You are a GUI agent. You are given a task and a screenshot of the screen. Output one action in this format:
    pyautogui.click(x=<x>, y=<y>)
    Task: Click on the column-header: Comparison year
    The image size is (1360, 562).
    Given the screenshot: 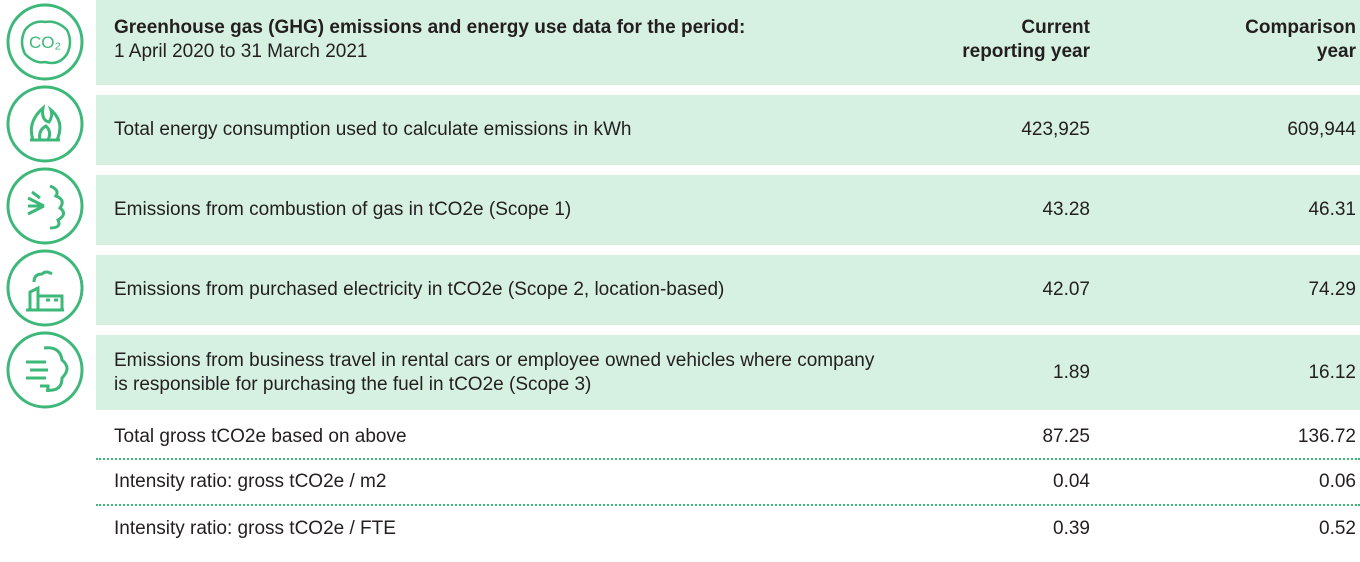 What is the action you would take?
    pyautogui.click(x=1300, y=39)
    